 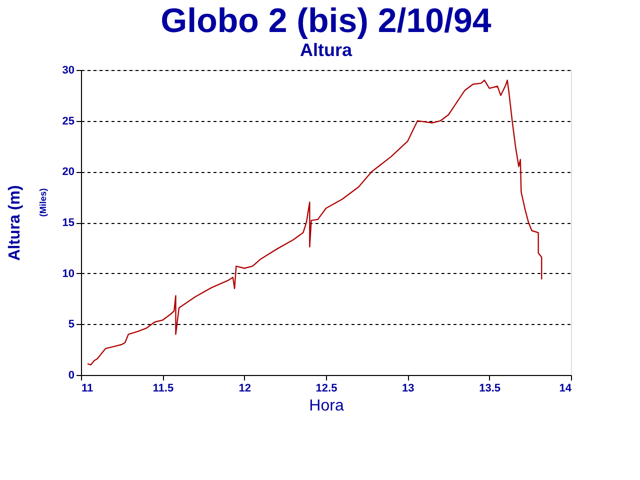 I want to click on x-tick-label: 13, so click(x=408, y=388).